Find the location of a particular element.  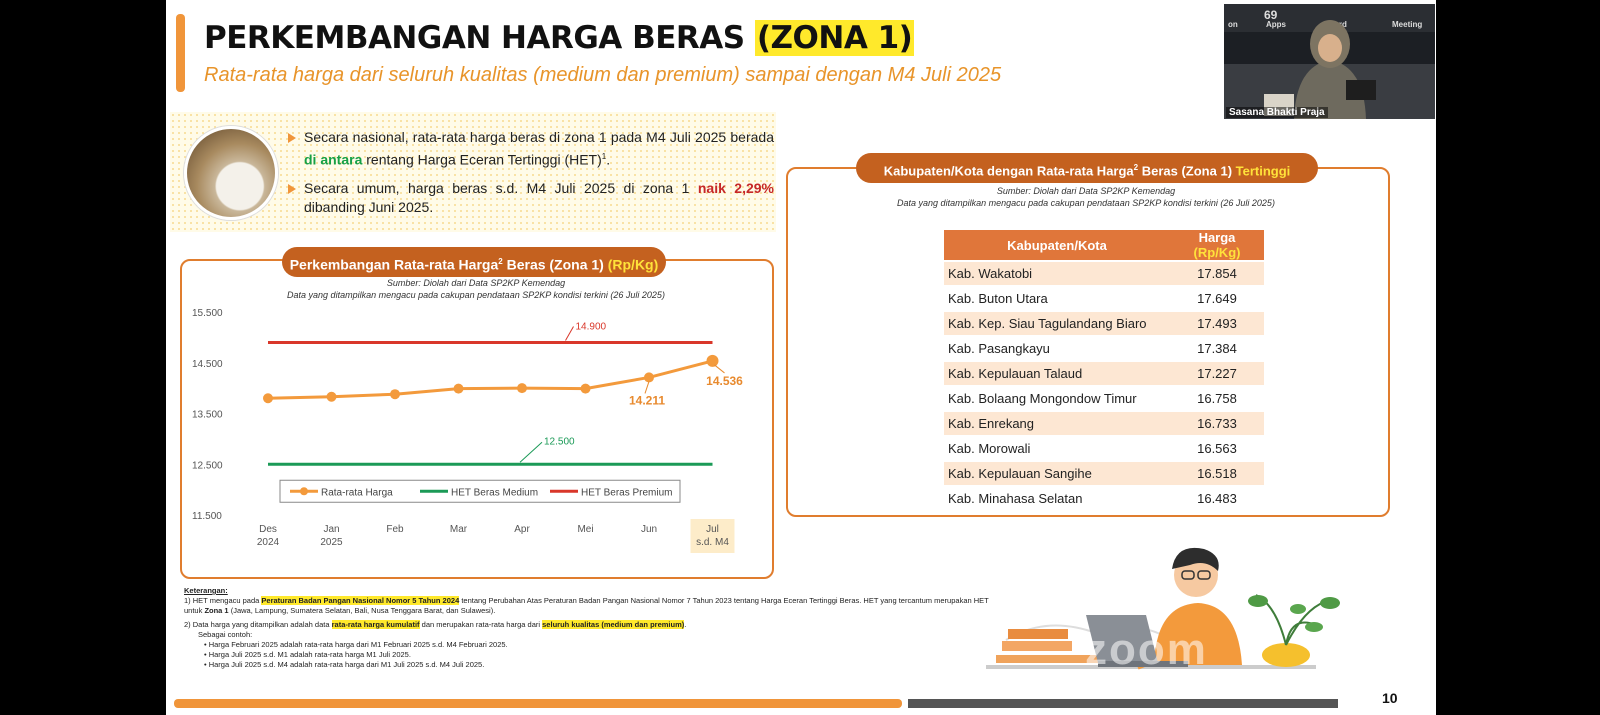

region-price: 17.649 is located at coordinates (1217, 298).